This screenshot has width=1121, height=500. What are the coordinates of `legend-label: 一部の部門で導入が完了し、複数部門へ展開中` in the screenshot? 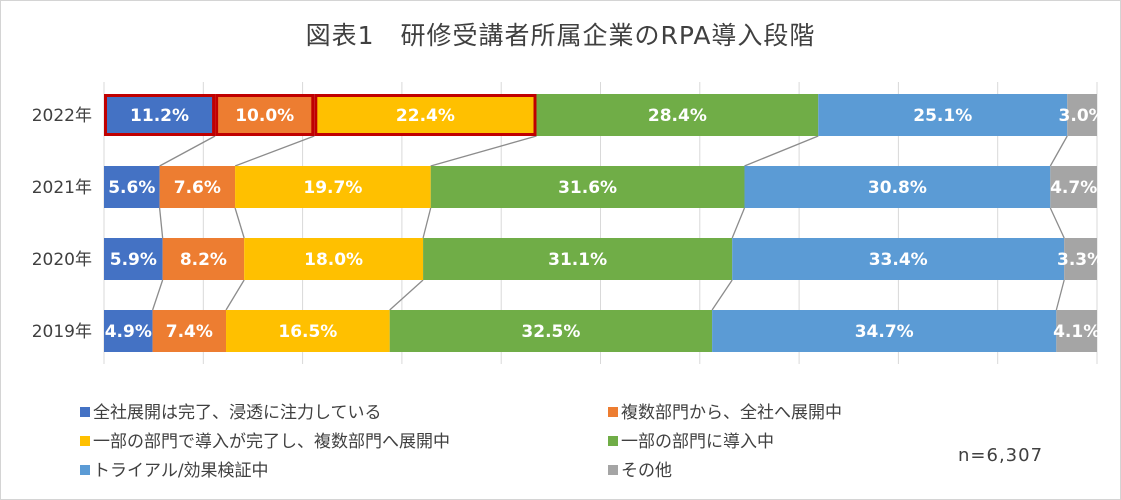 It's located at (271, 442).